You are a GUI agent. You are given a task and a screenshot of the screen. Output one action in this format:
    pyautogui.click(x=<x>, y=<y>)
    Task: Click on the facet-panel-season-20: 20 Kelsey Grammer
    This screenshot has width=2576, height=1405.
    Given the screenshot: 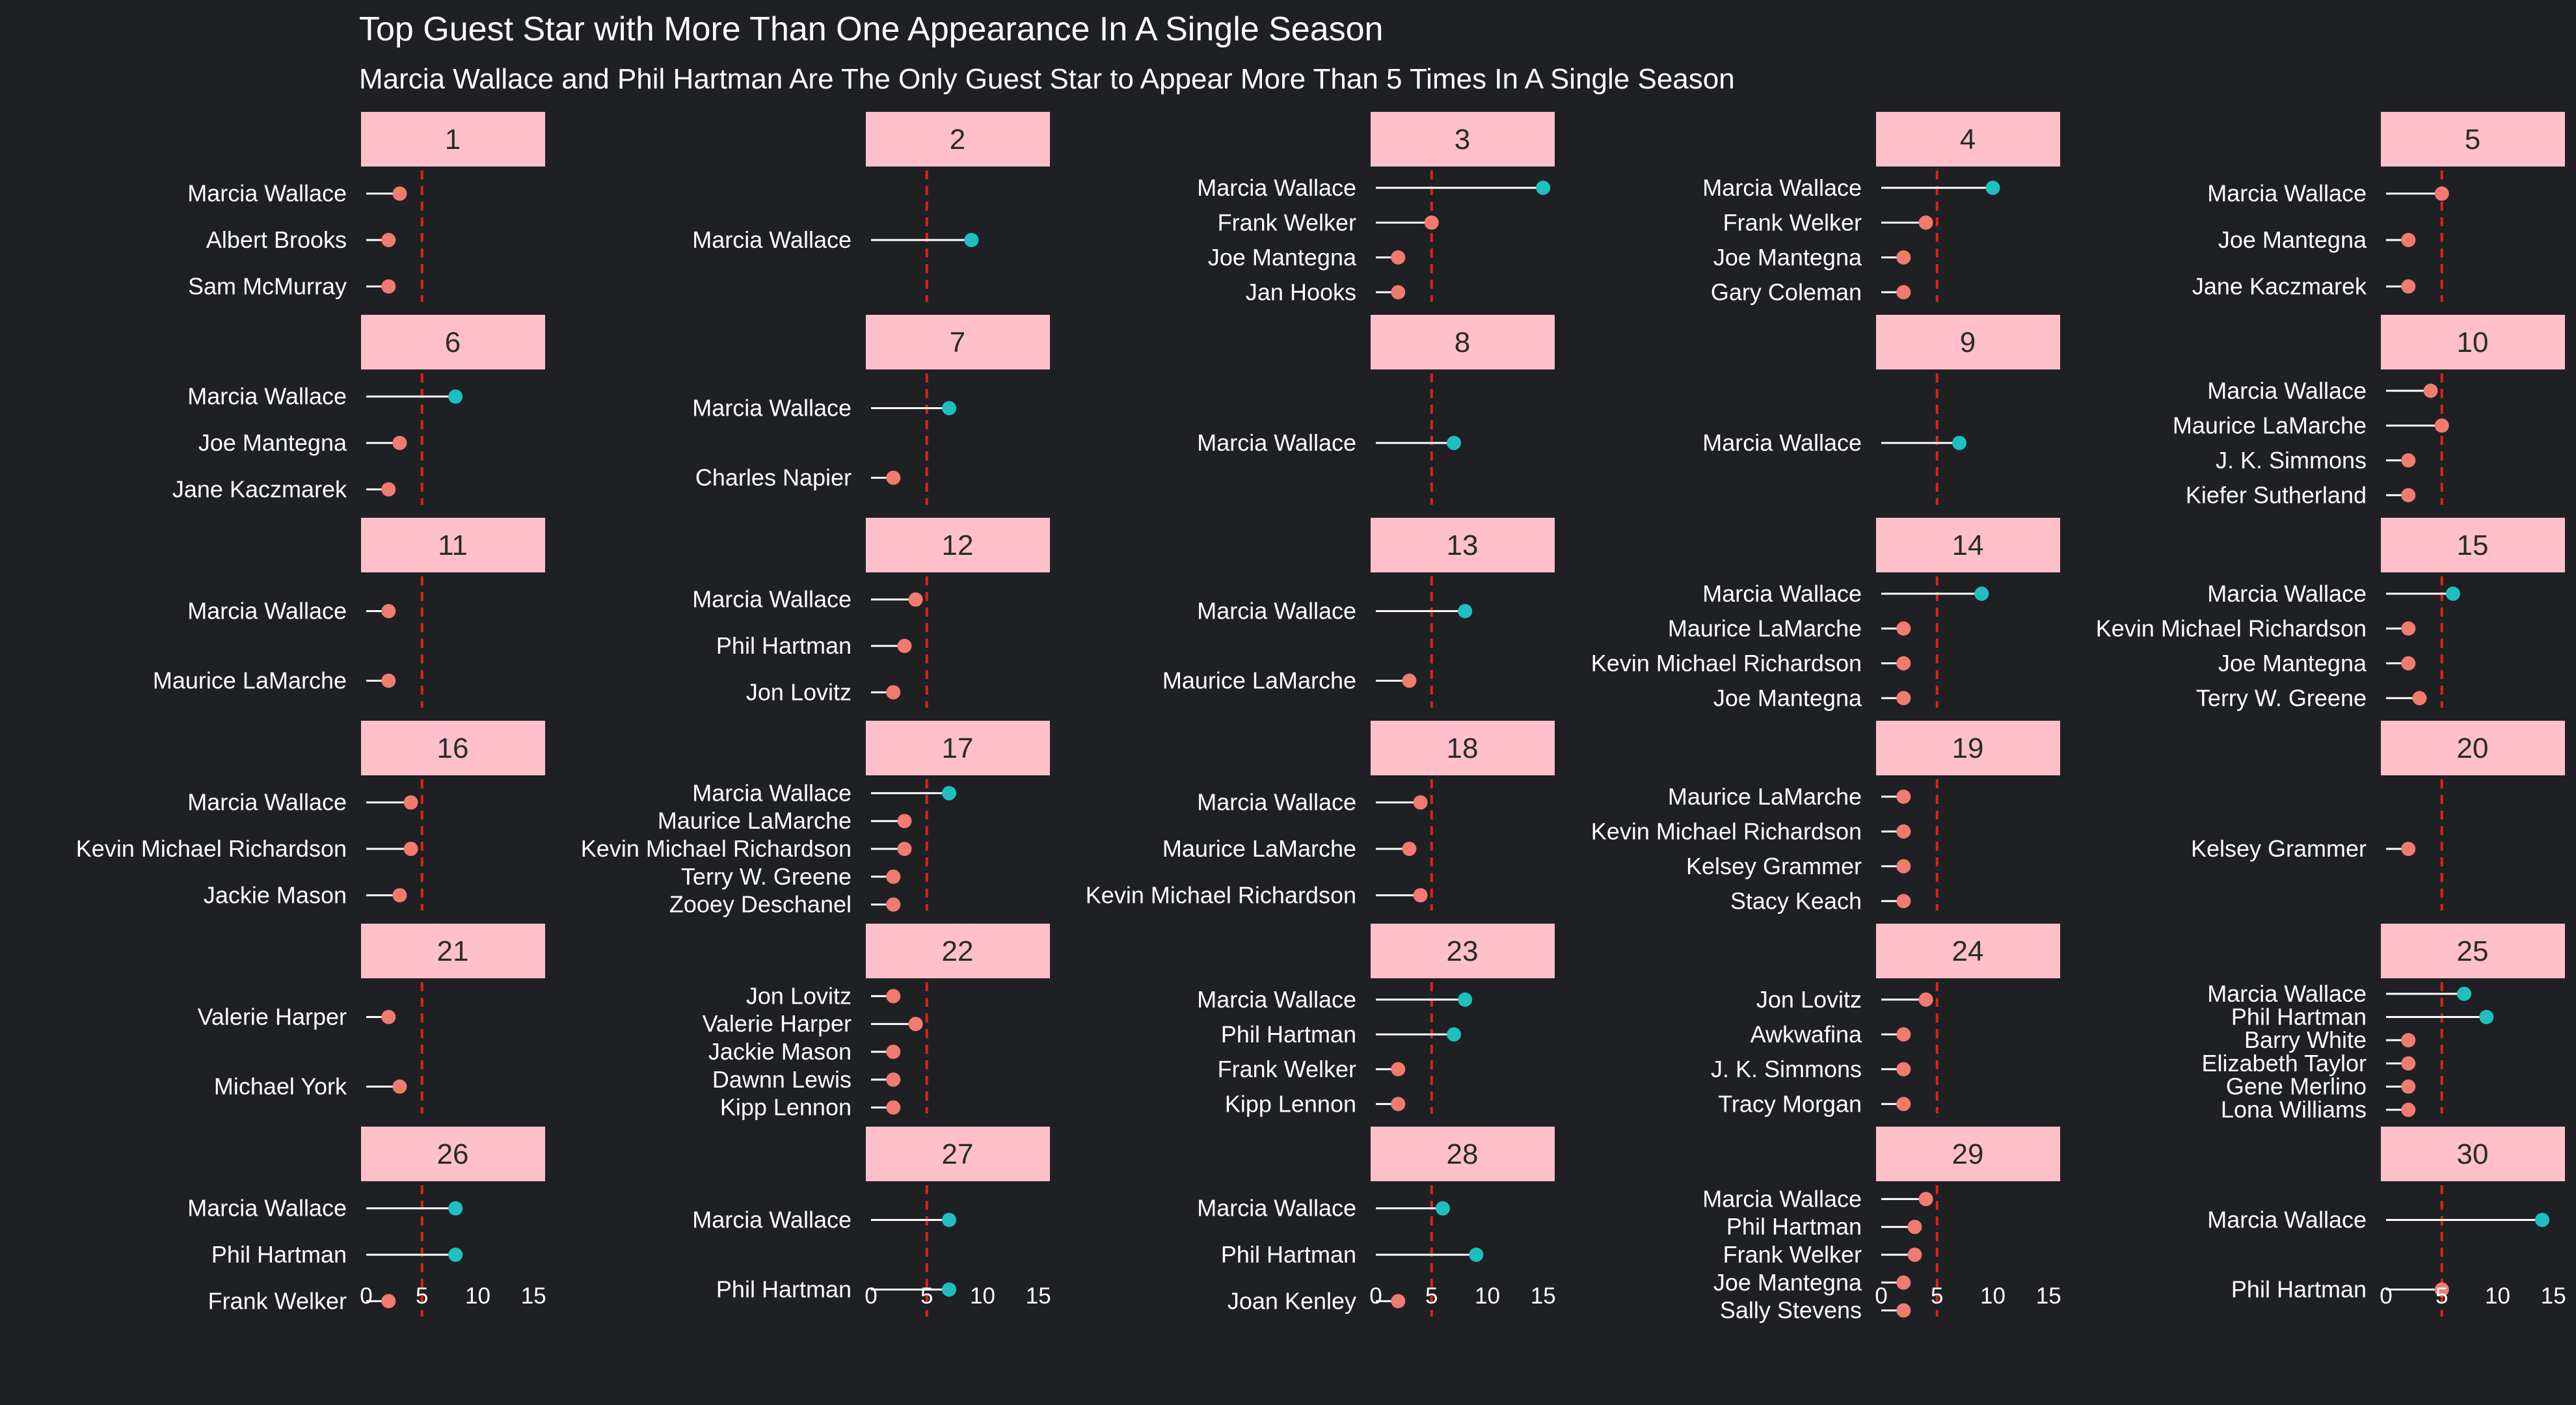 What is the action you would take?
    pyautogui.click(x=2378, y=816)
    